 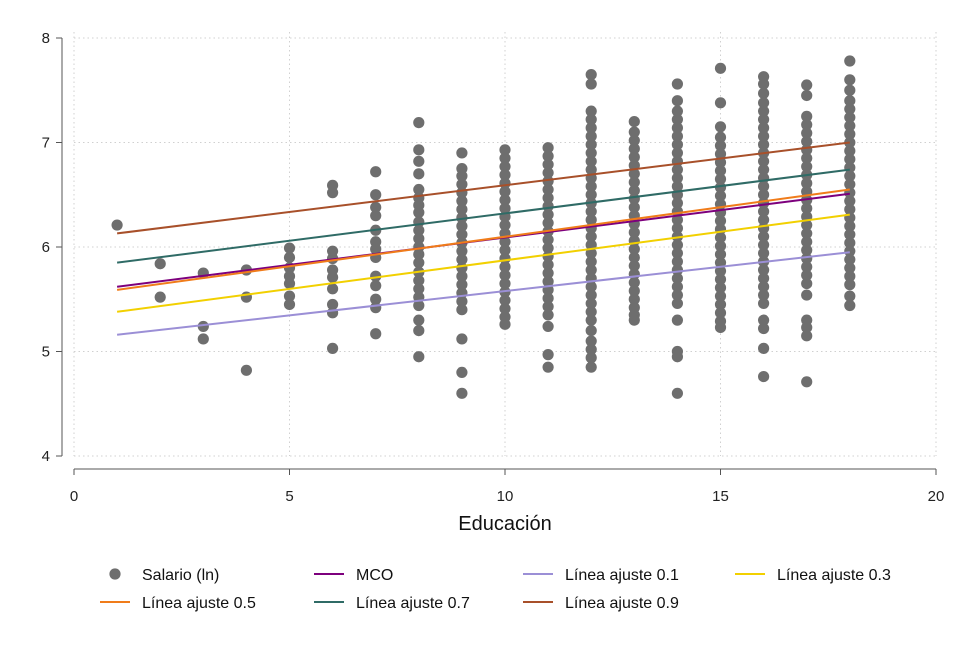 I want to click on legend-label: Línea ajuste 0.7, so click(x=413, y=603).